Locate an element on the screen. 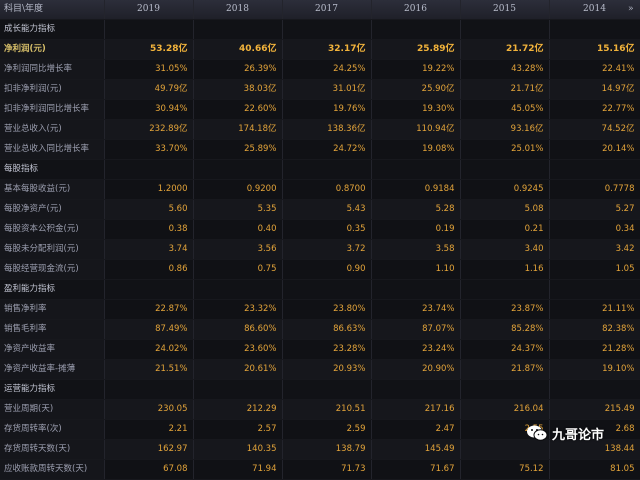 The image size is (640, 480). value-cell: 81.05 is located at coordinates (594, 469).